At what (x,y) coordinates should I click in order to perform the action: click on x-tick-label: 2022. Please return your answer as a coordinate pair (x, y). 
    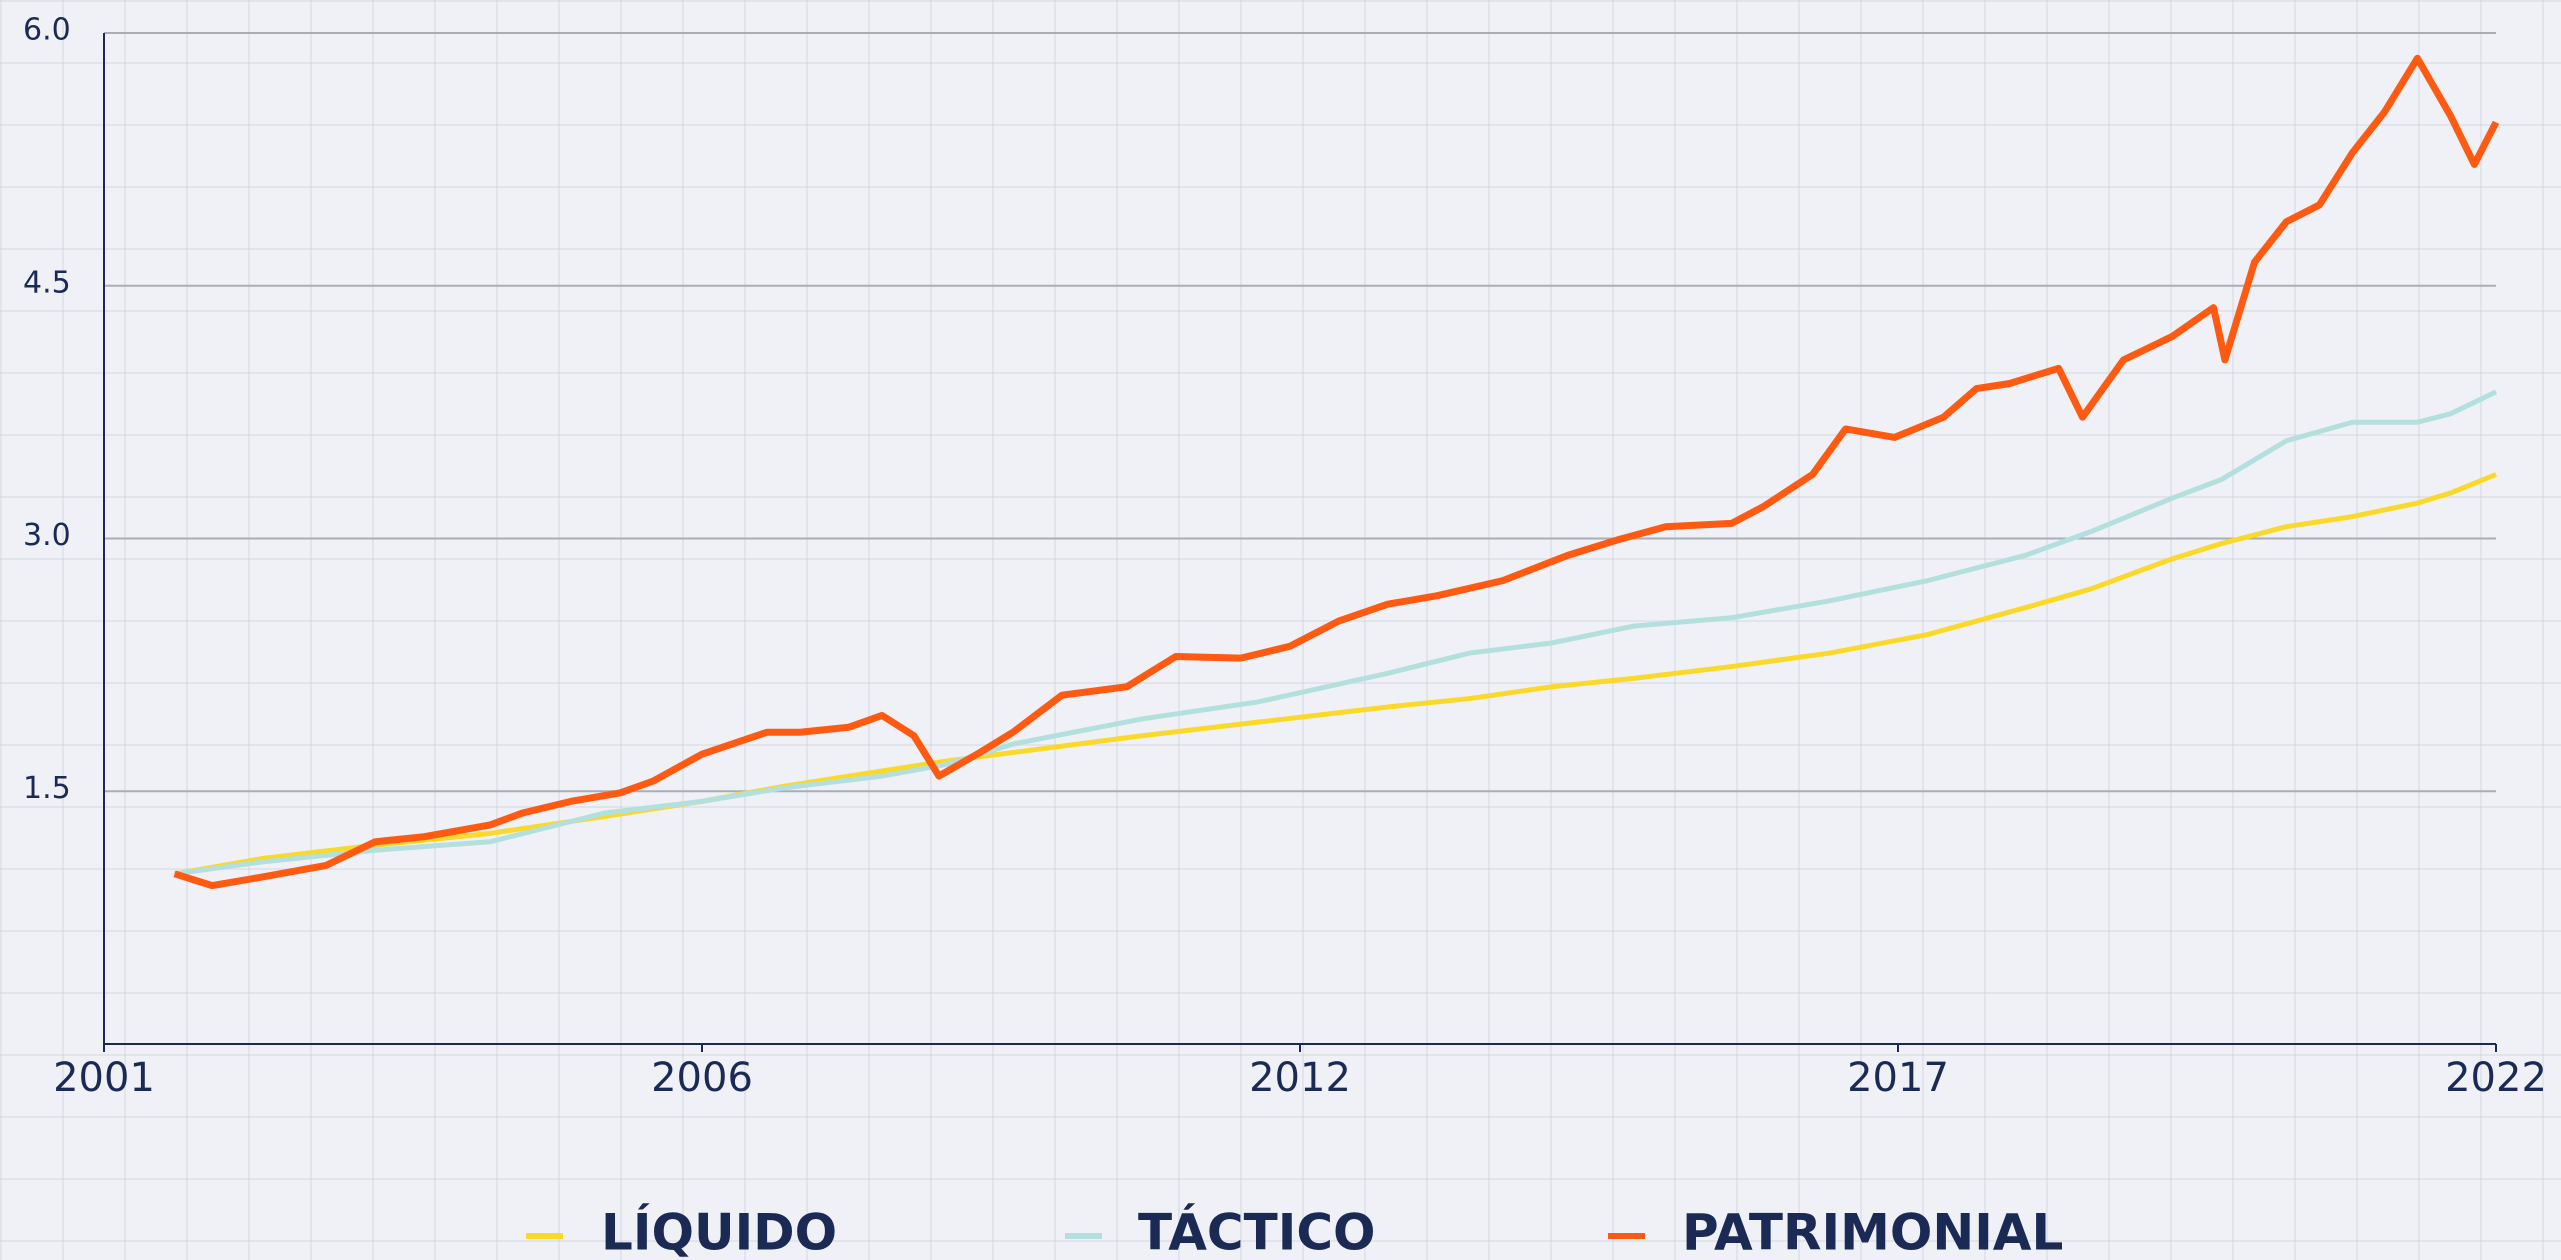
    Looking at the image, I should click on (2496, 1078).